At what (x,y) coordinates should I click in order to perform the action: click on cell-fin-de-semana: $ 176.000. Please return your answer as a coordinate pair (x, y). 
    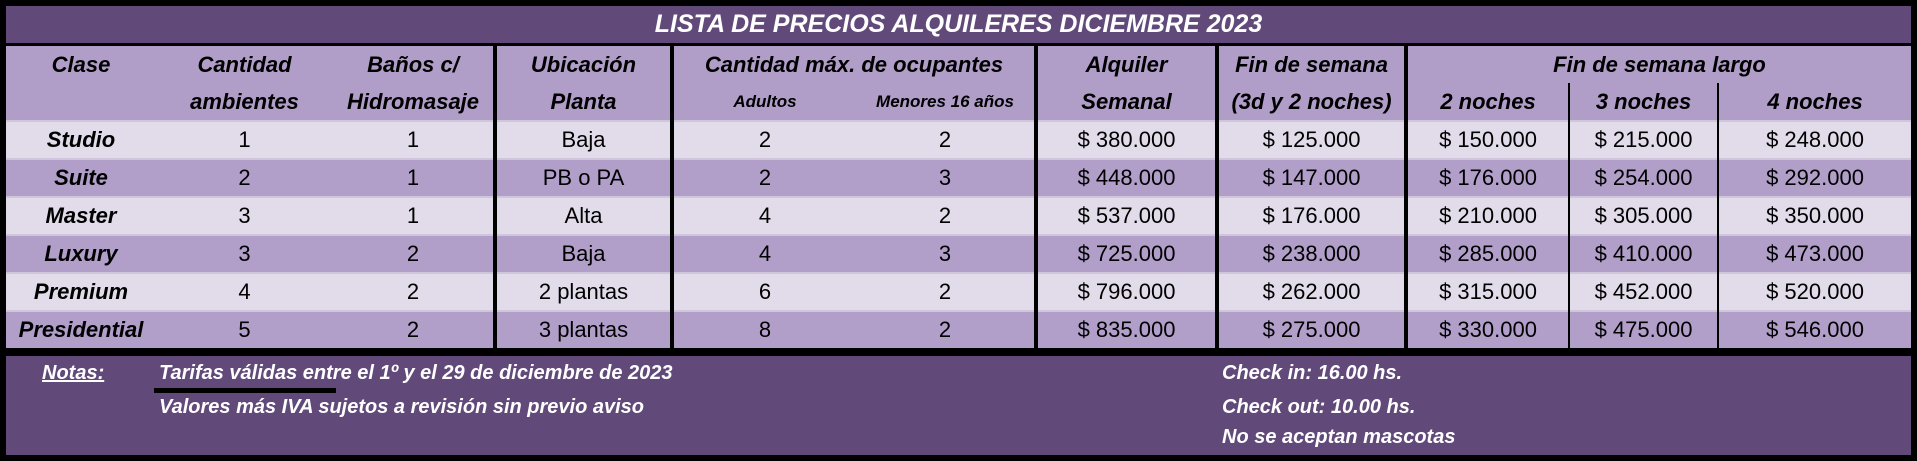
    Looking at the image, I should click on (1311, 215).